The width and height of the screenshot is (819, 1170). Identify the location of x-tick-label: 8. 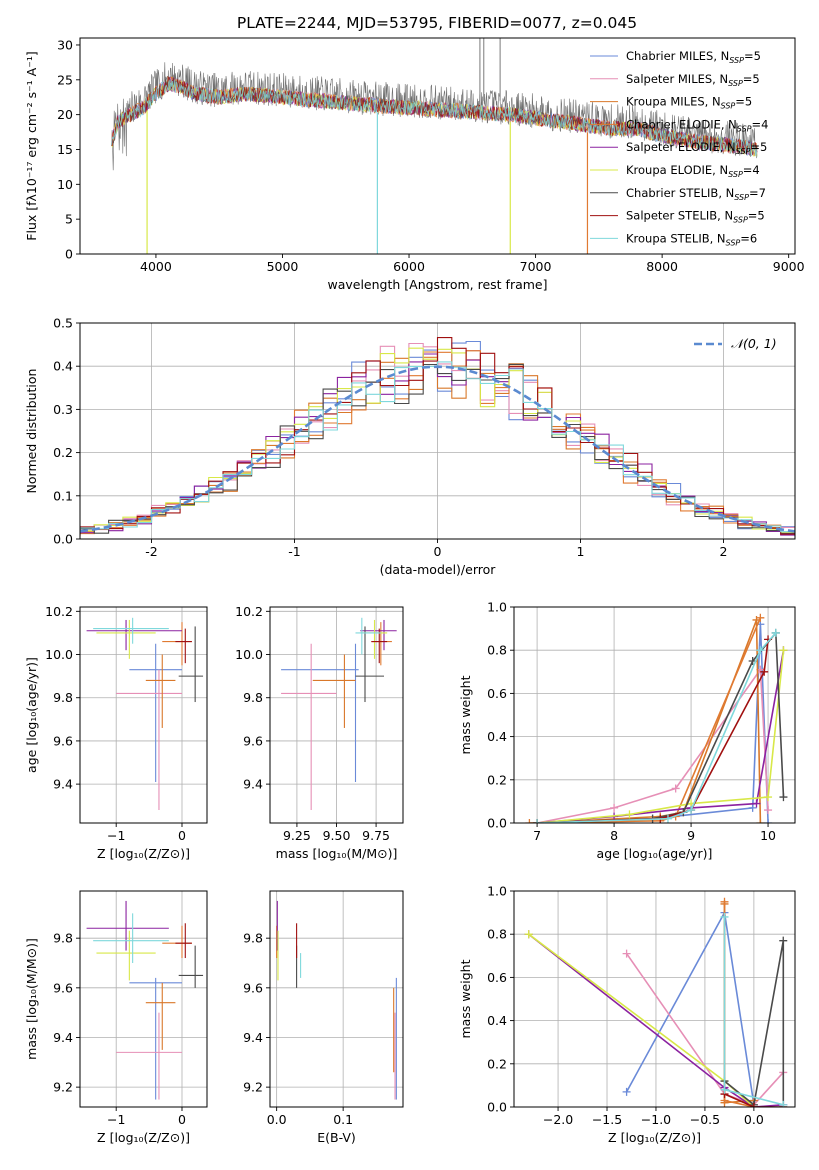
(614, 835).